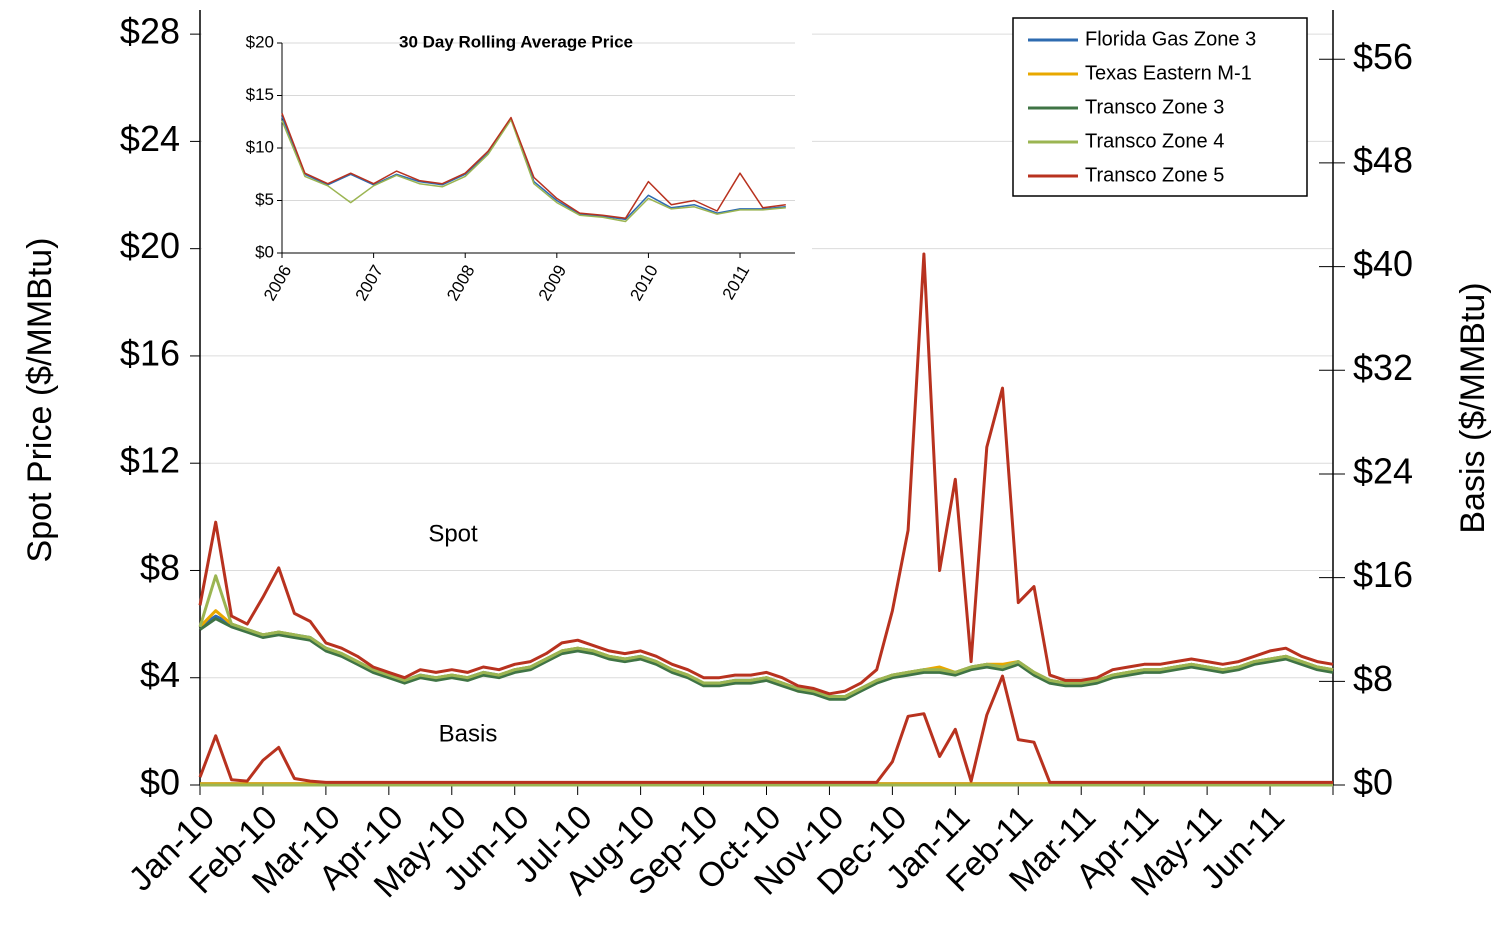 This screenshot has width=1501, height=949. What do you see at coordinates (453, 533) in the screenshot?
I see `annotation: Spot` at bounding box center [453, 533].